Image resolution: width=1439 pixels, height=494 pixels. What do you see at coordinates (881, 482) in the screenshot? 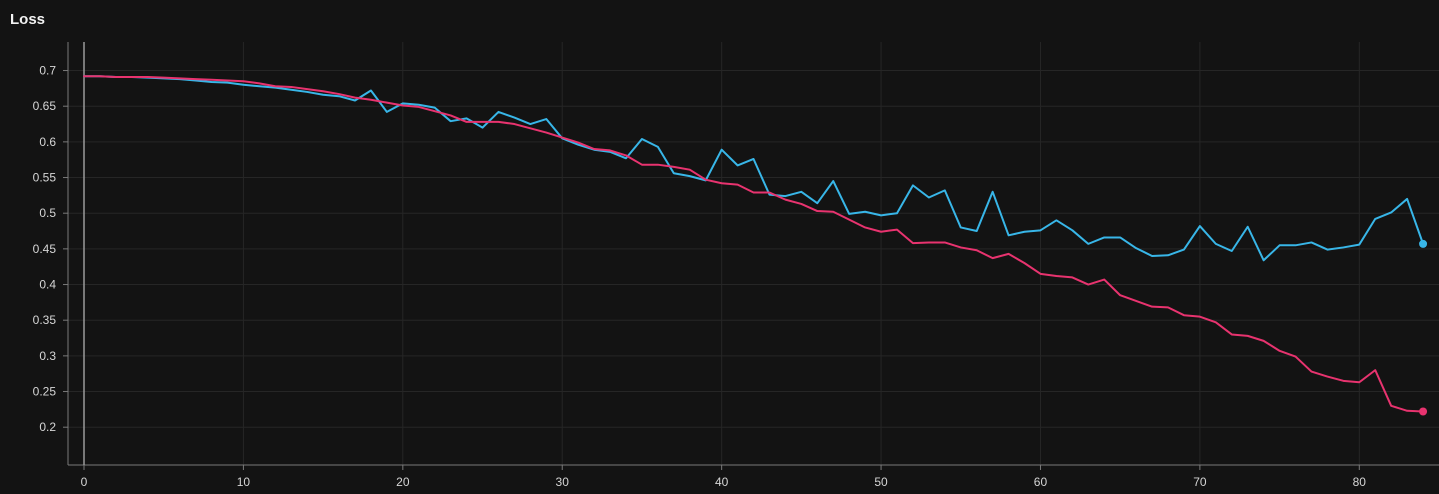
I see `x-tick-label: 50` at bounding box center [881, 482].